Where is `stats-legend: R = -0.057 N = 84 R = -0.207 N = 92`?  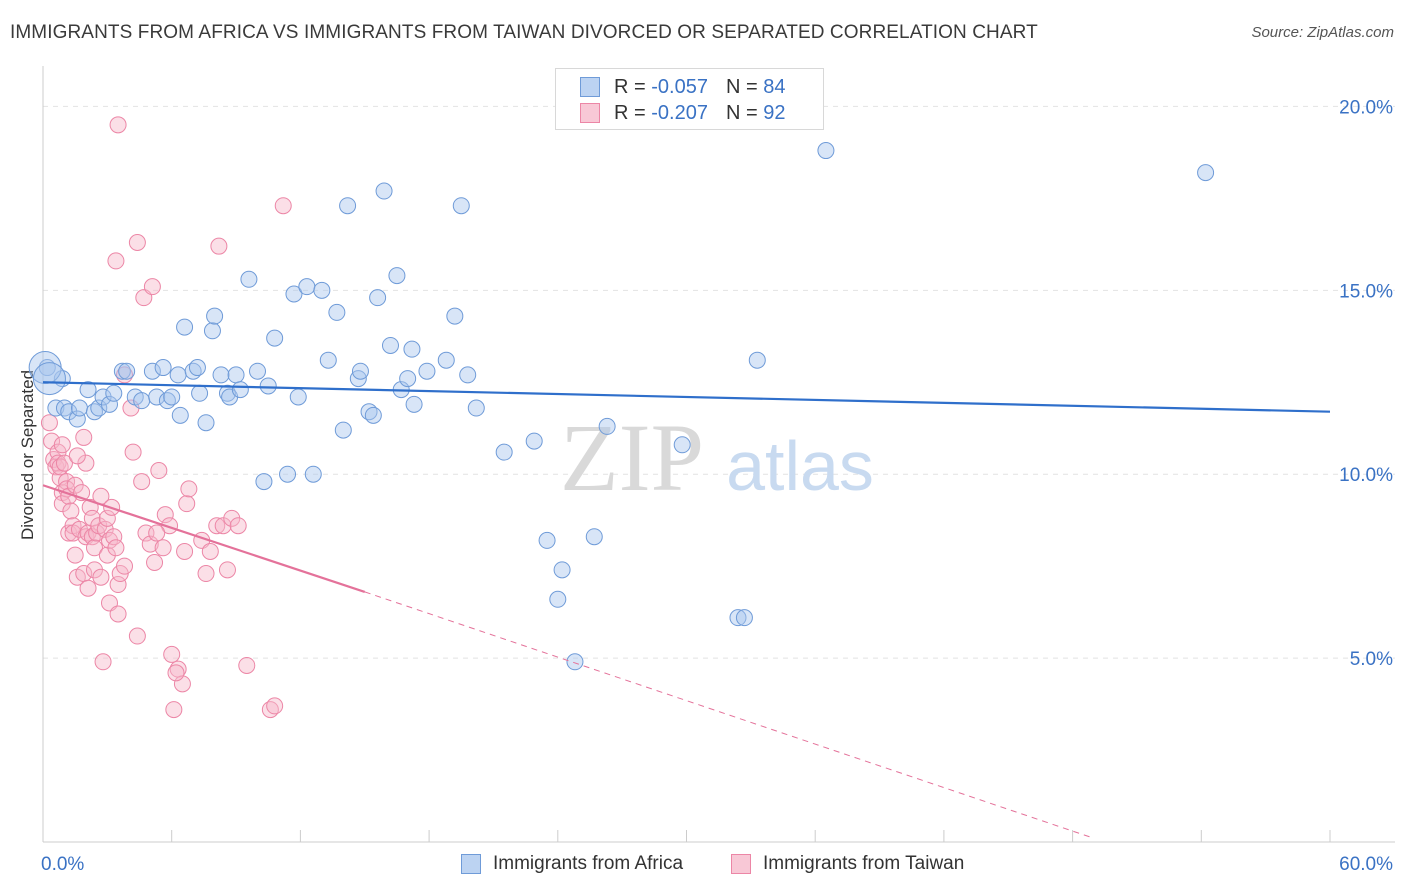
stats-legend: R = -0.057 N = 84 R = -0.207 N = 92 is located at coordinates (689, 99).